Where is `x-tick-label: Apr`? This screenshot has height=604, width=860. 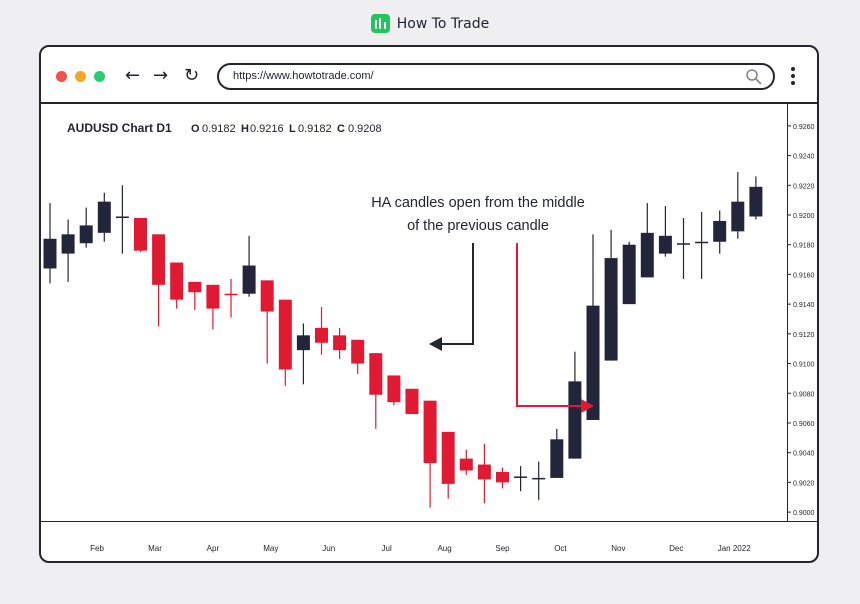
x-tick-label: Apr is located at coordinates (213, 548).